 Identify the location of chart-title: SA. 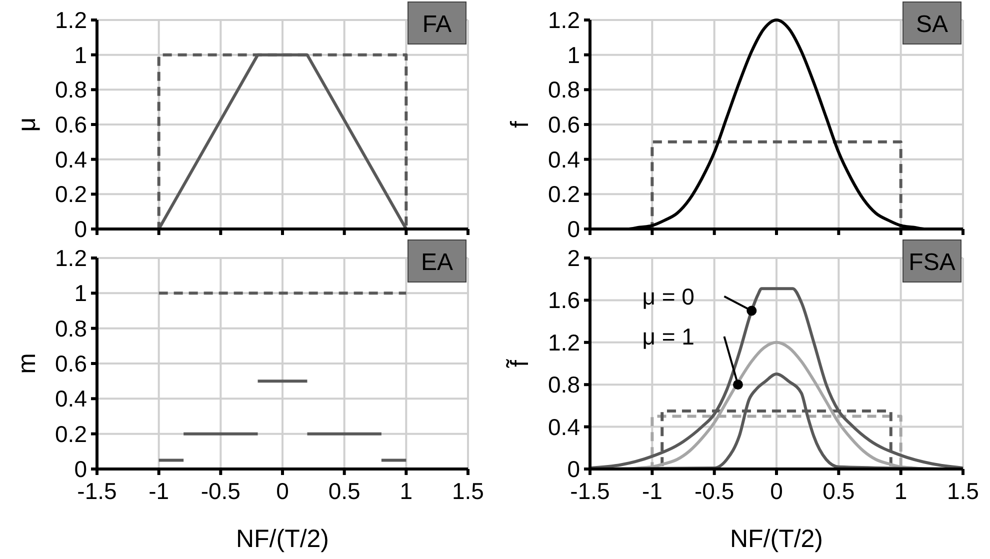
(932, 24).